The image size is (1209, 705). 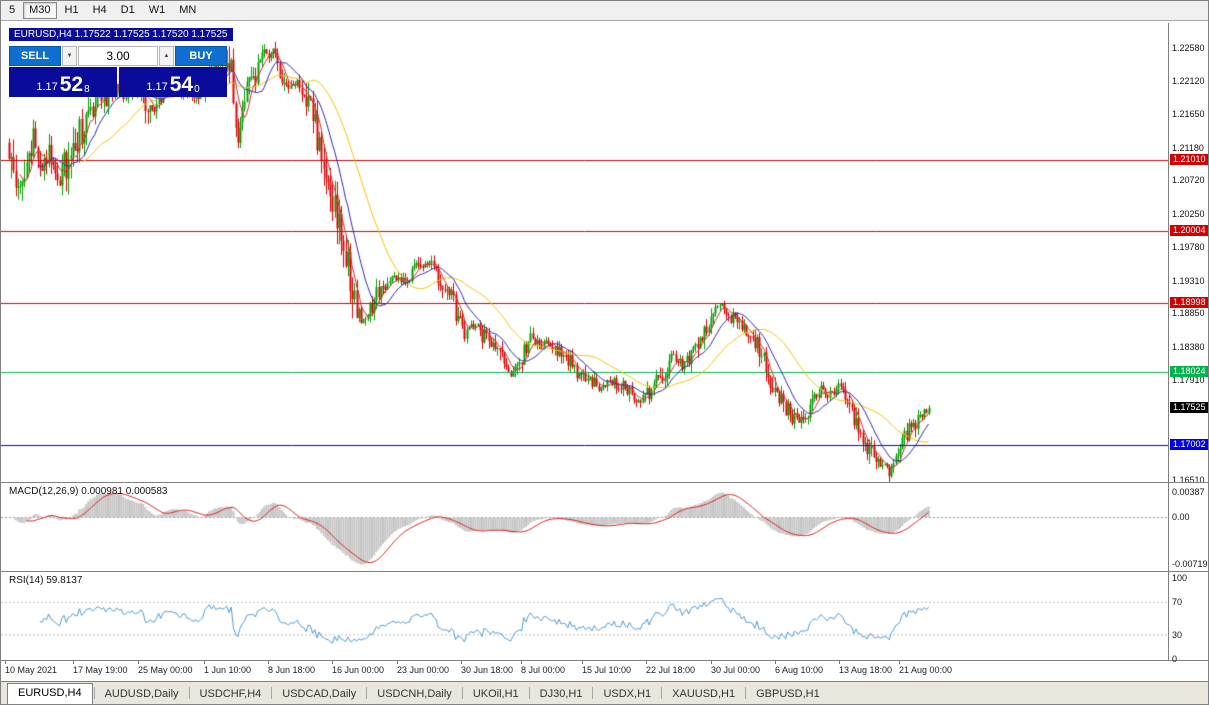 What do you see at coordinates (100, 670) in the screenshot?
I see `time-axis-label: 17 May 19:00` at bounding box center [100, 670].